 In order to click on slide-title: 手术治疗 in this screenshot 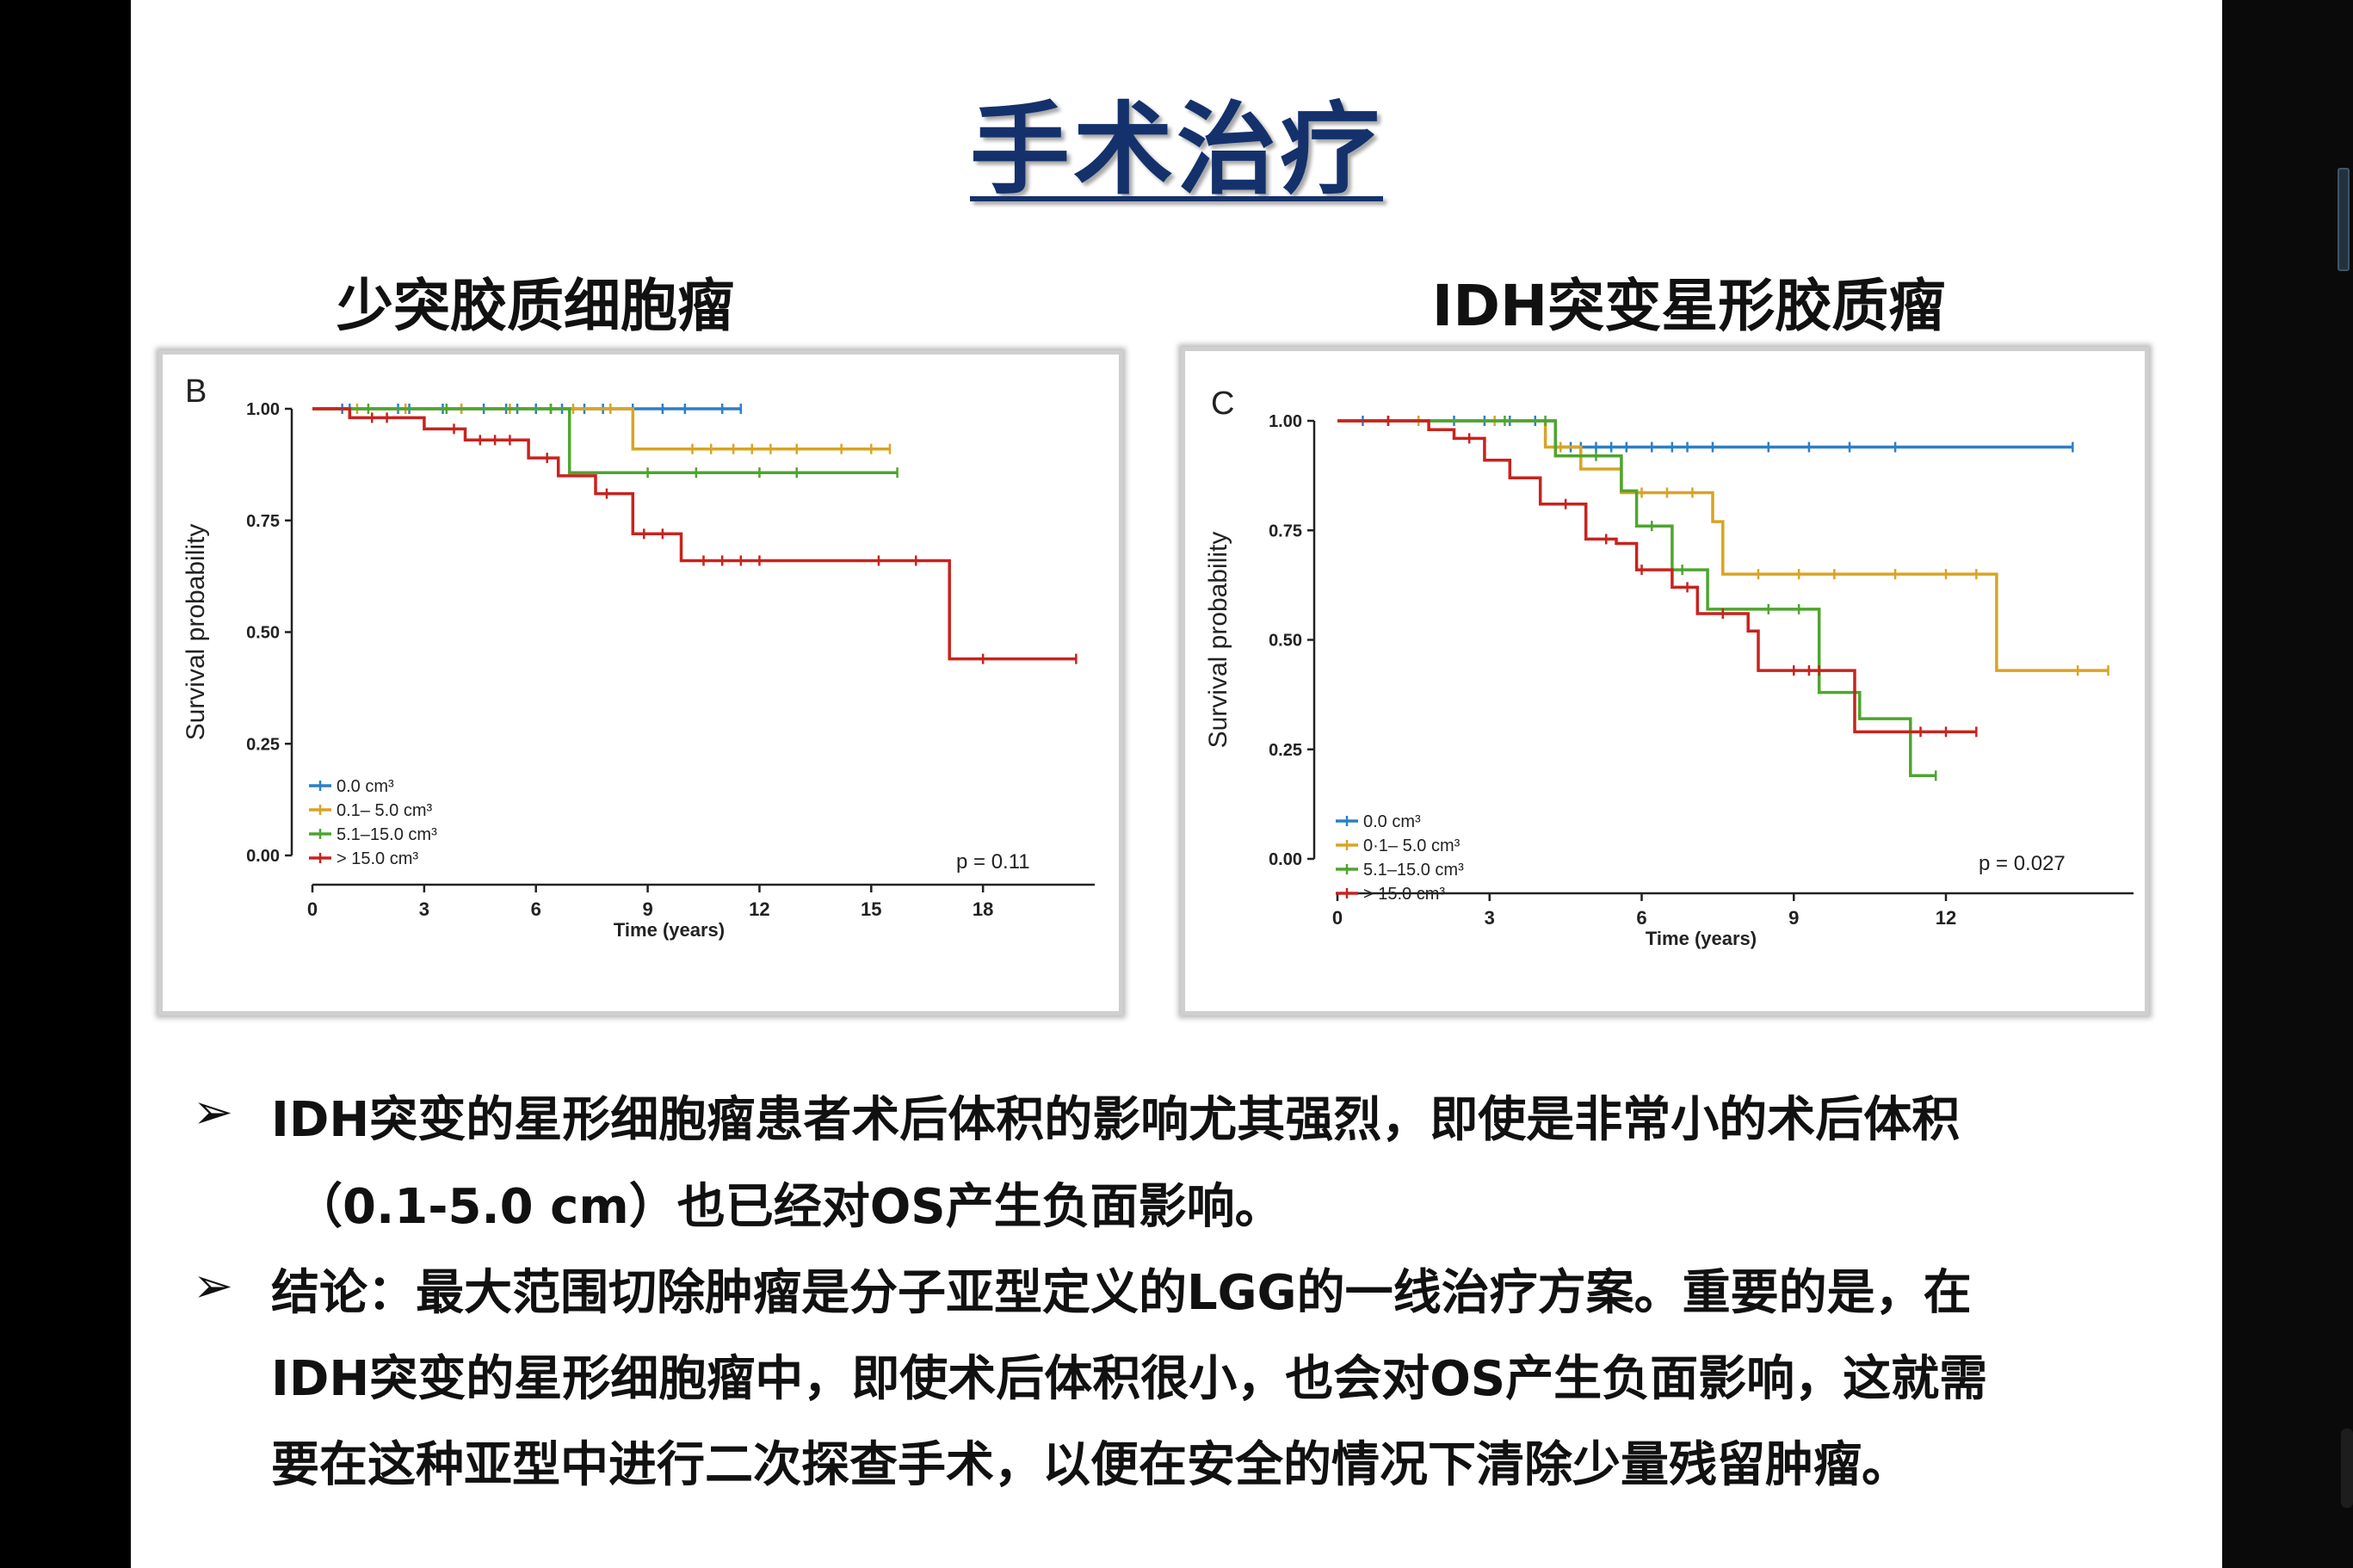, I will do `click(1176, 150)`.